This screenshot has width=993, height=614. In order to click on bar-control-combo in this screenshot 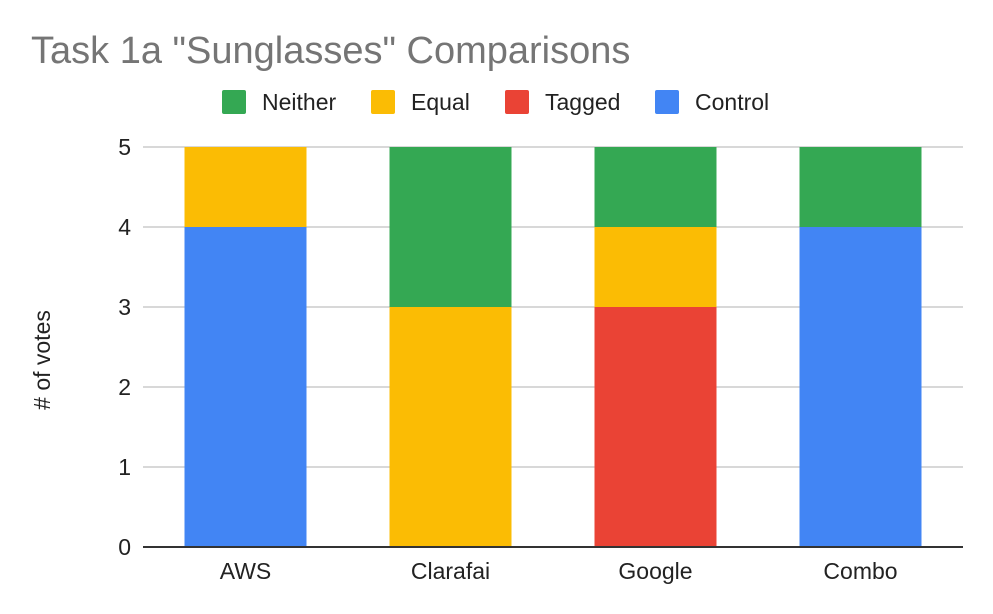, I will do `click(860, 387)`.